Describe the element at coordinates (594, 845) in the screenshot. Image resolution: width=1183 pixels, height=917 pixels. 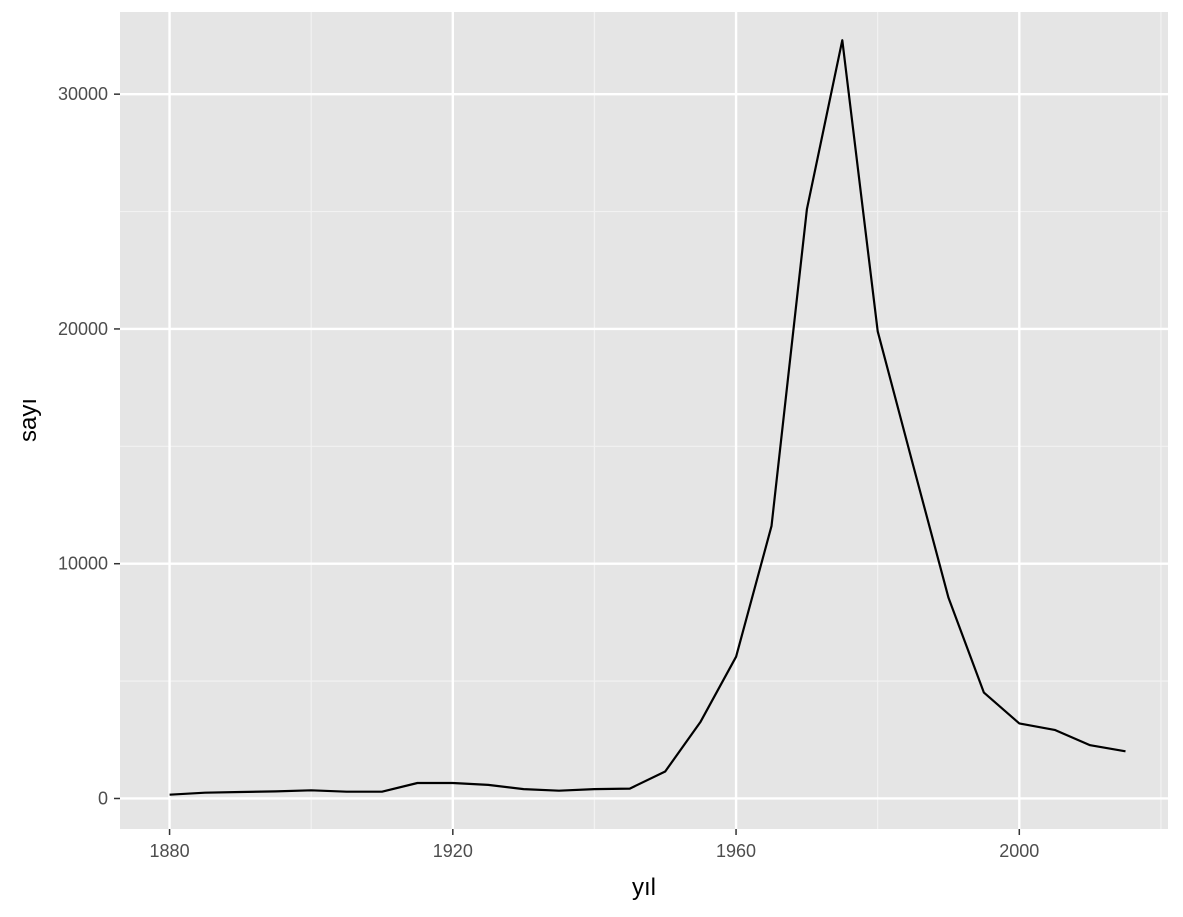
I see `x-axis: 1880 1920 1960 2000` at that location.